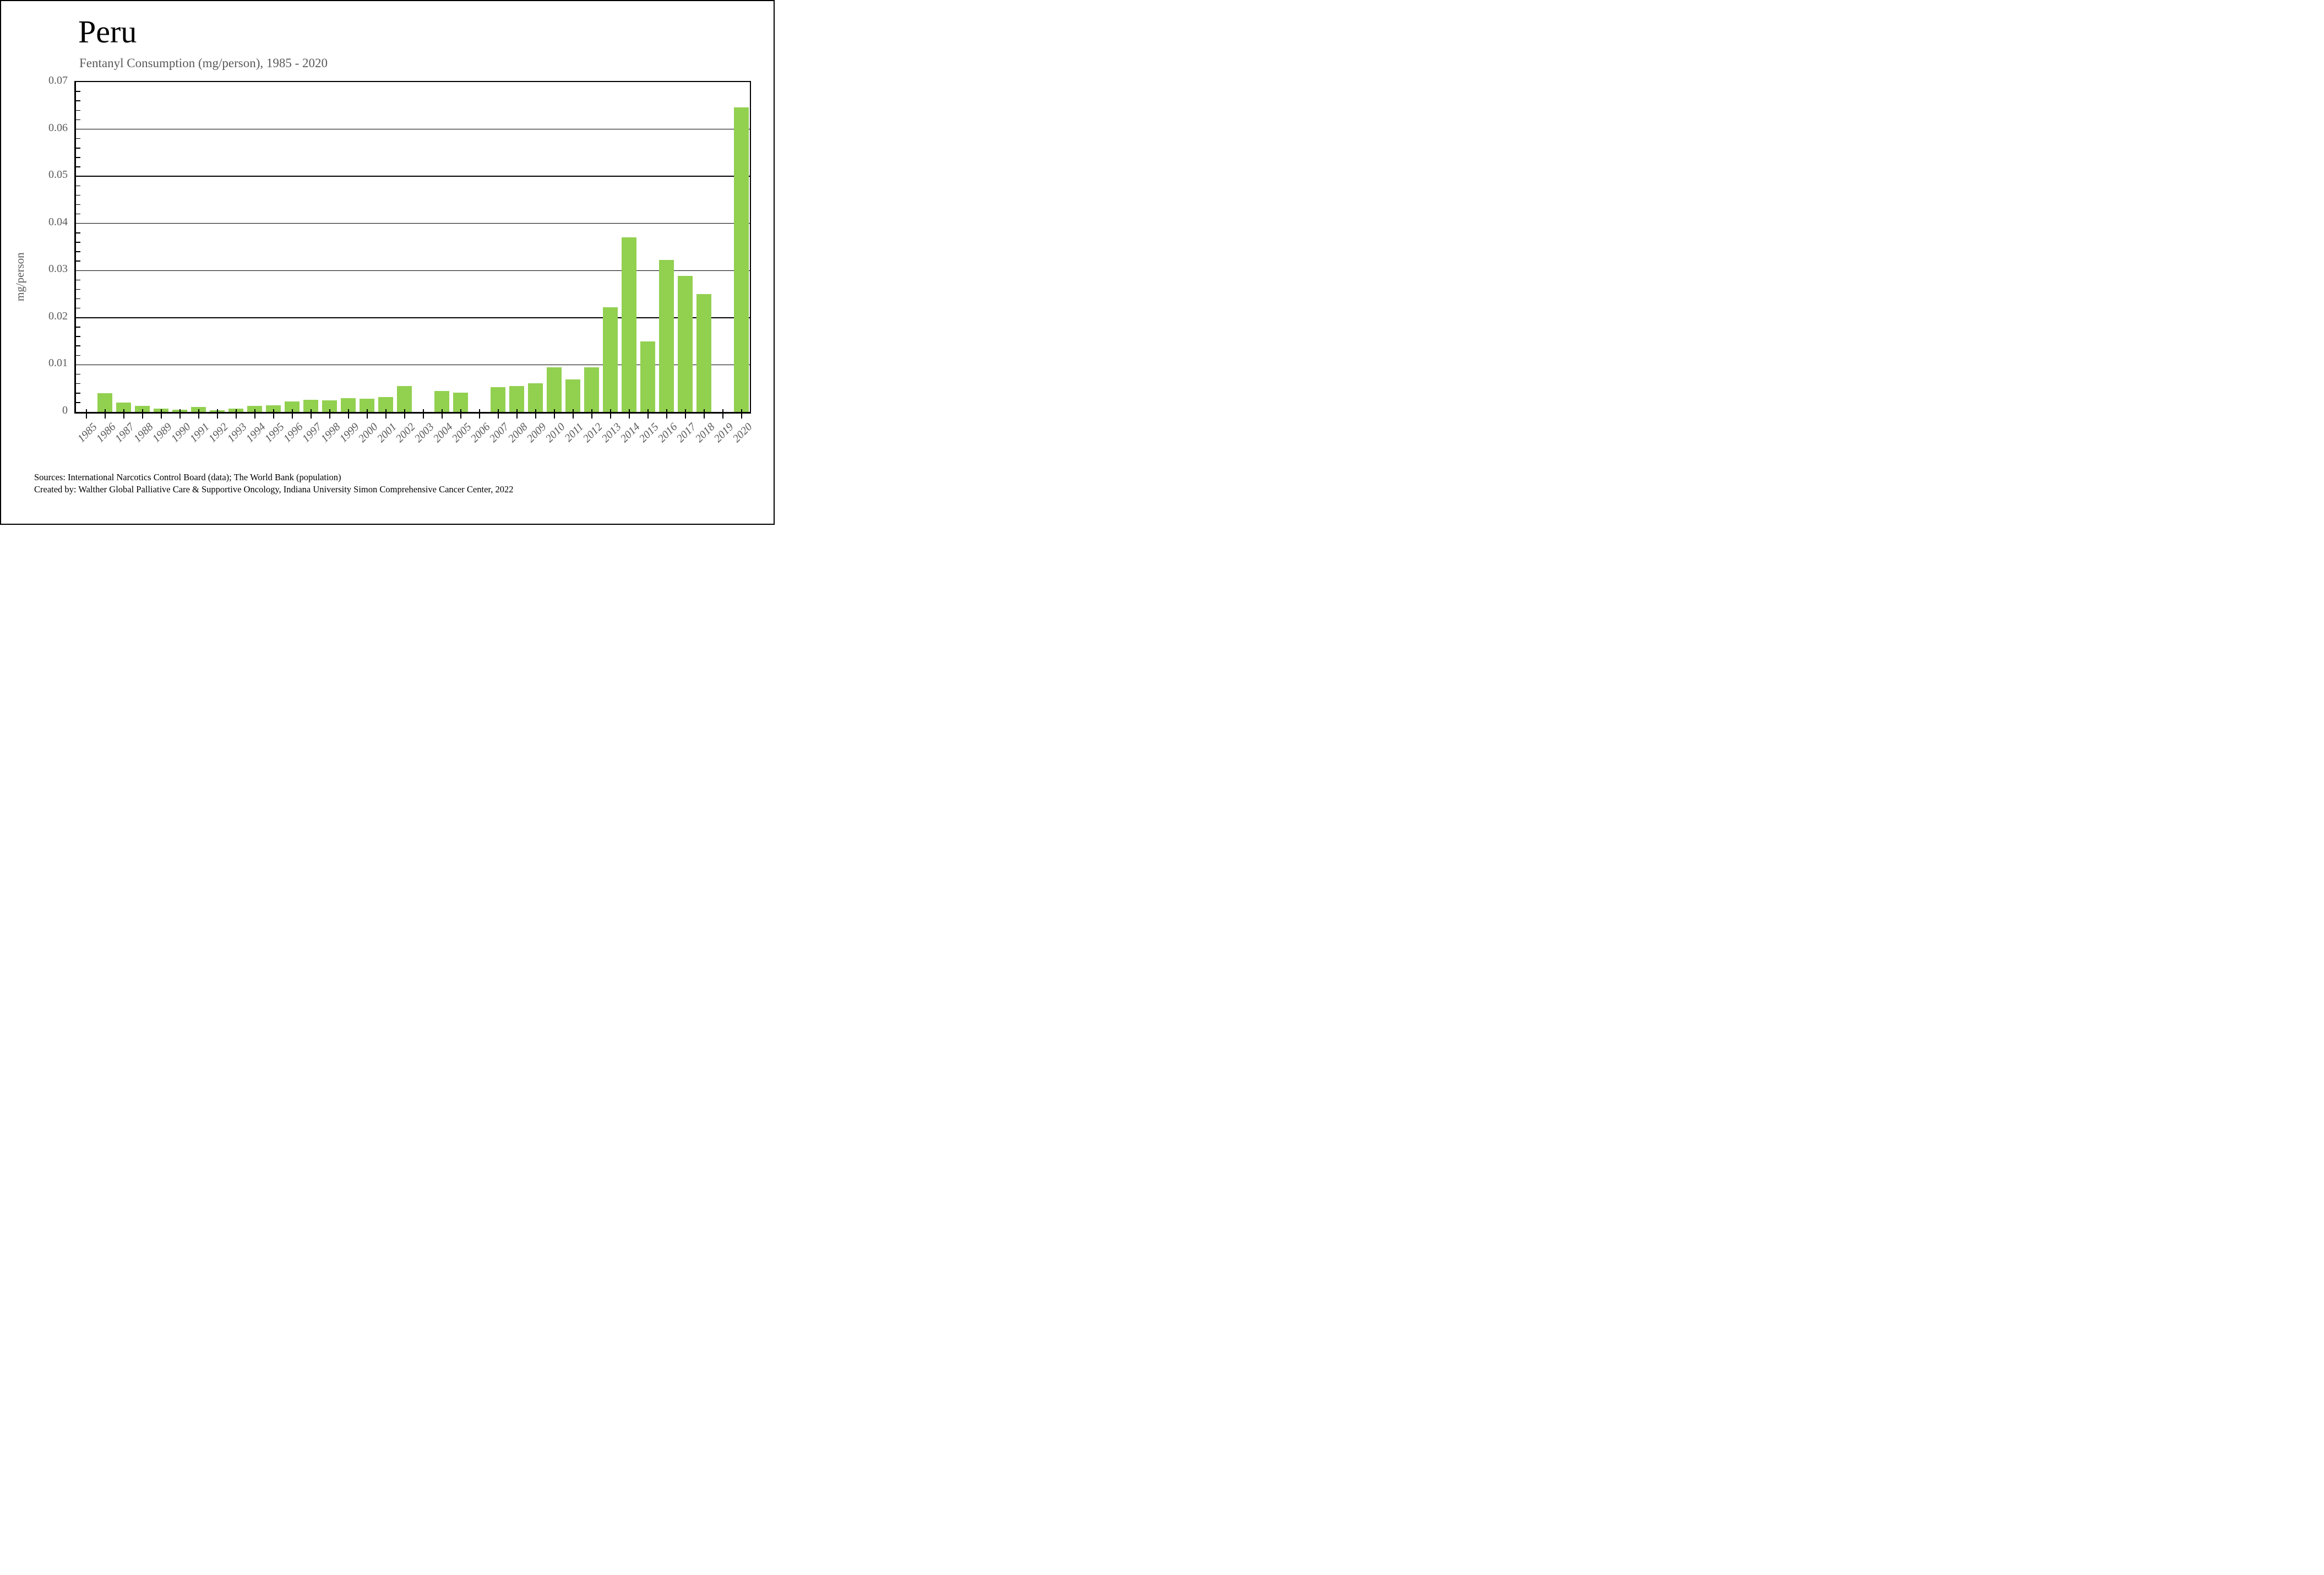 Image resolution: width=2324 pixels, height=1575 pixels. I want to click on bar-2008, so click(517, 398).